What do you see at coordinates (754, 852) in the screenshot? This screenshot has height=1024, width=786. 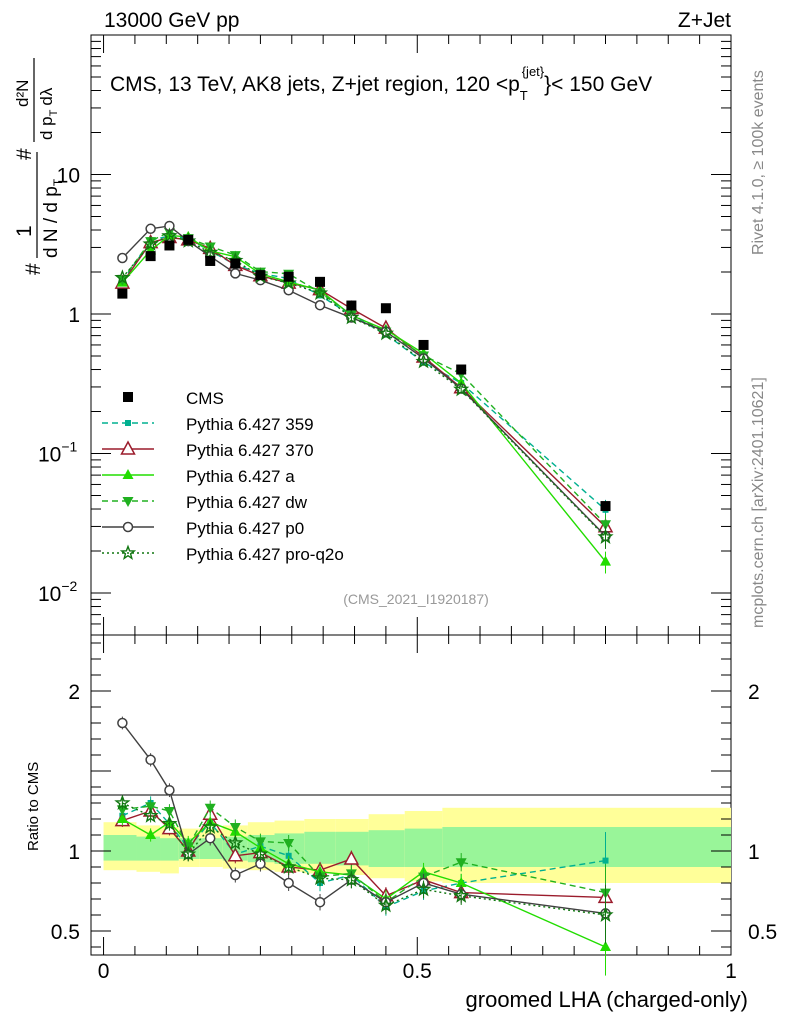 I see `ratio-ytick-label-right-1: 1` at bounding box center [754, 852].